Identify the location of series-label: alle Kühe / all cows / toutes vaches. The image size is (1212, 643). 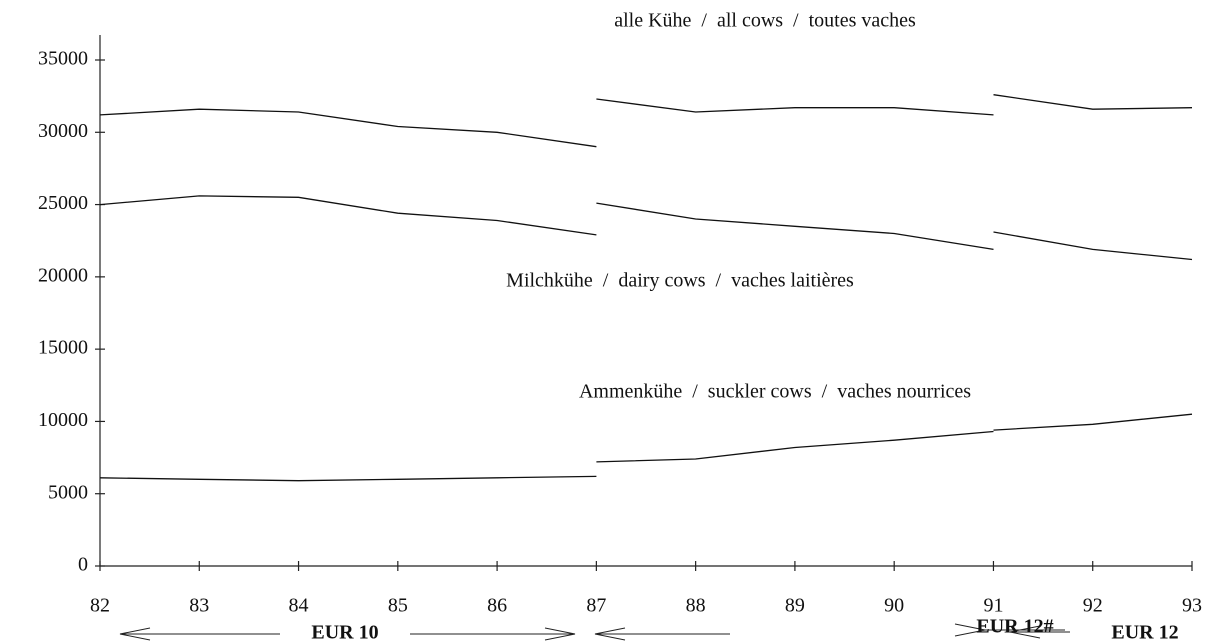
(765, 21).